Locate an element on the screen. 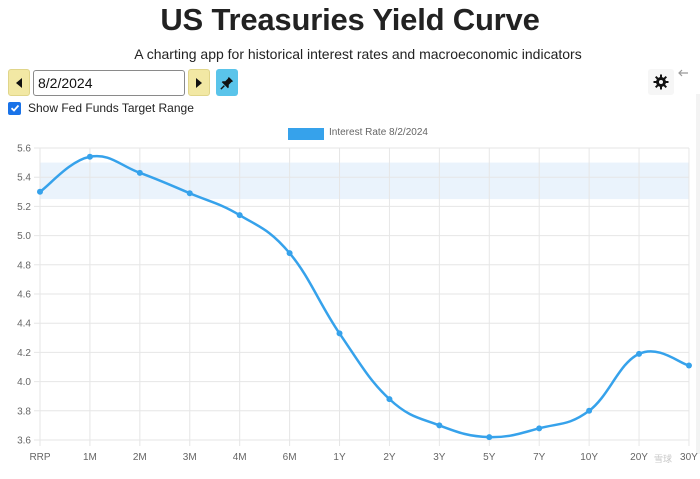  triangle-right-icon is located at coordinates (199, 82).